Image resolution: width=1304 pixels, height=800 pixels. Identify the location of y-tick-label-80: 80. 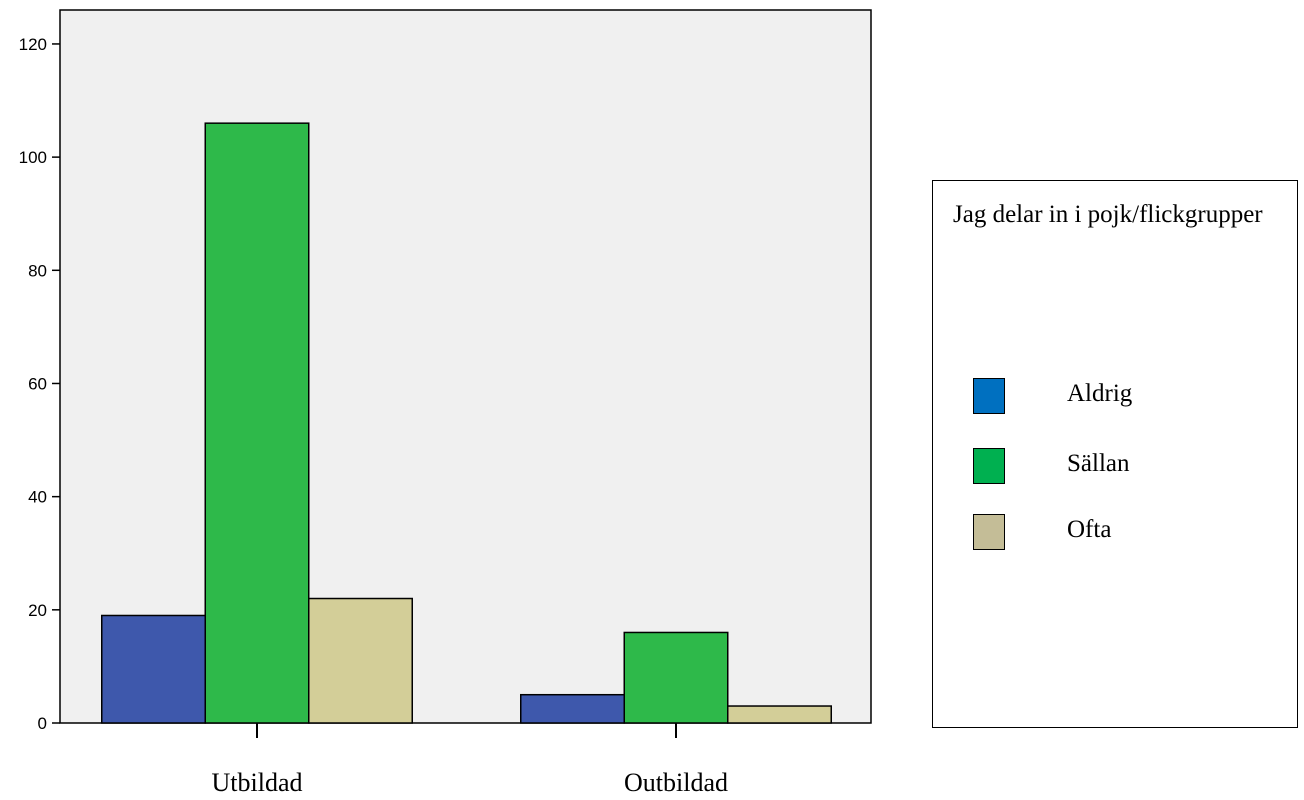
(37, 270).